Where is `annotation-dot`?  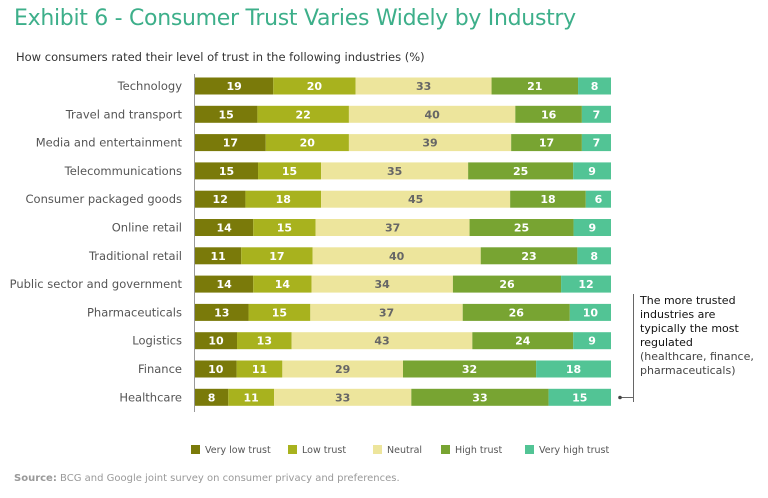 annotation-dot is located at coordinates (620, 397).